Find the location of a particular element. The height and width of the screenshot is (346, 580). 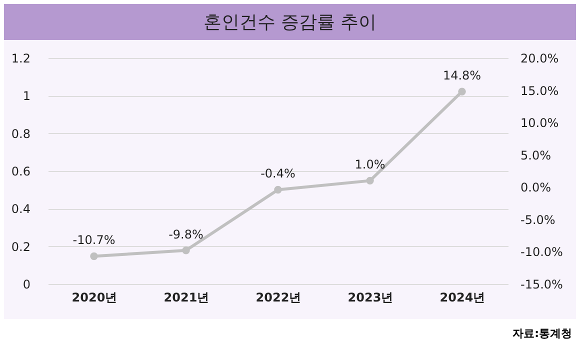

y2-tick-label: 20.0% is located at coordinates (539, 59).